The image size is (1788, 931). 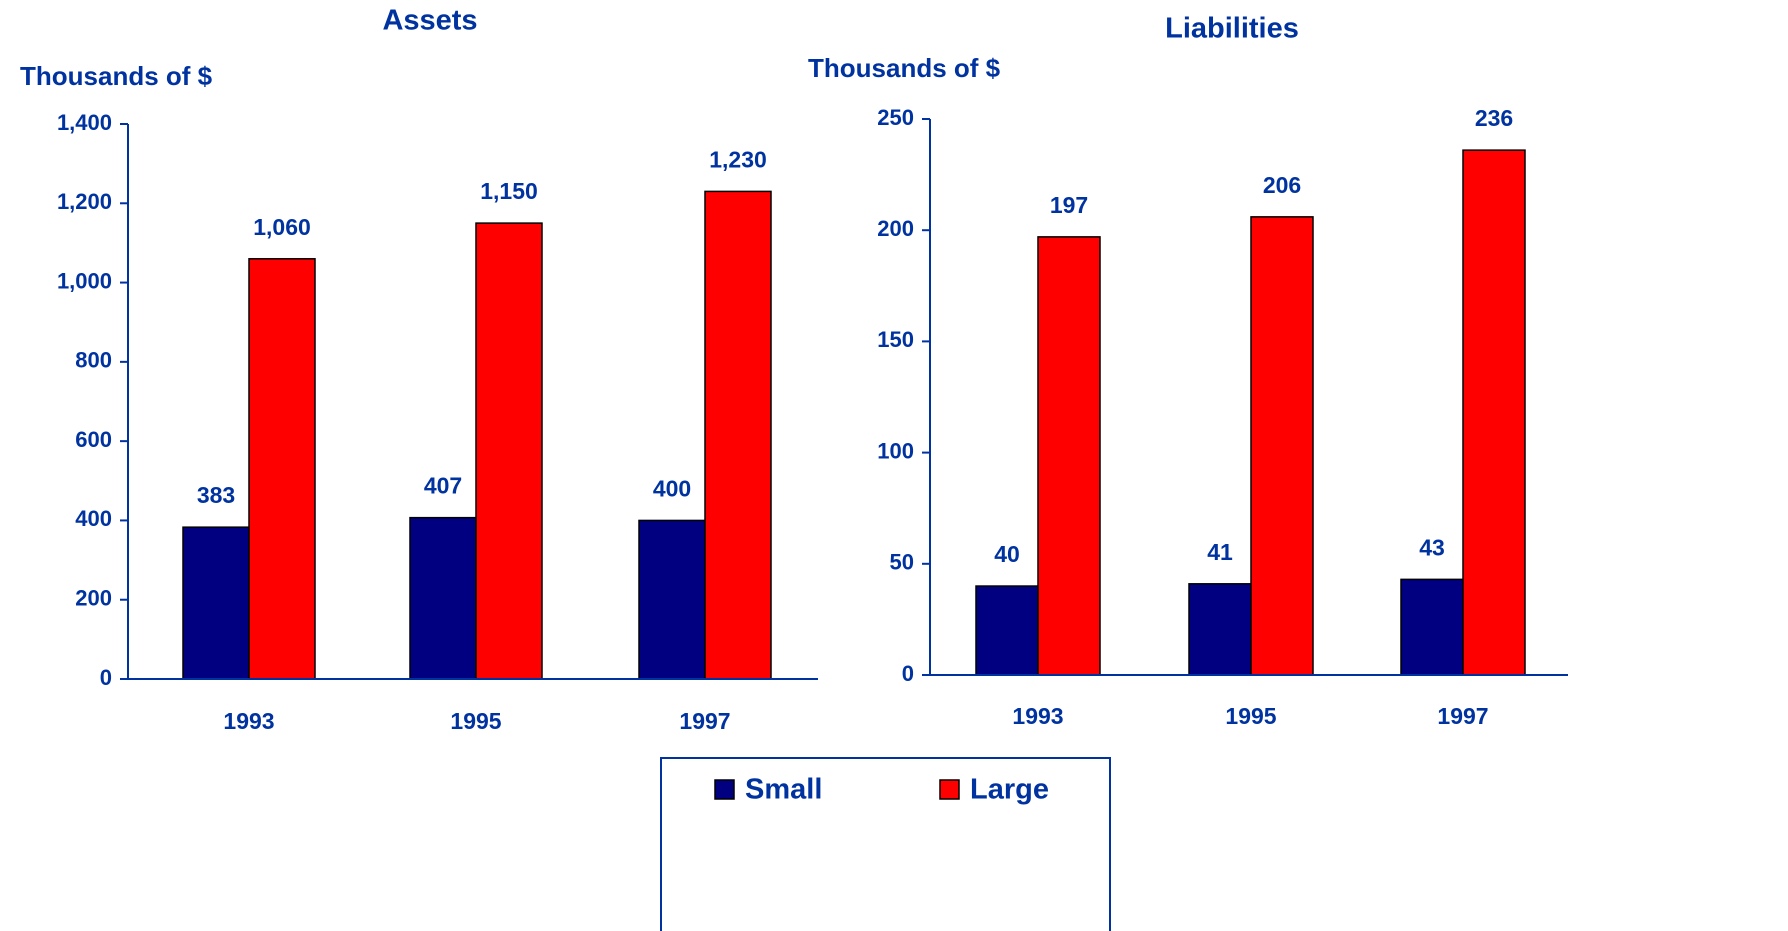 What do you see at coordinates (1232, 29) in the screenshot?
I see `chart-title: Liabilities` at bounding box center [1232, 29].